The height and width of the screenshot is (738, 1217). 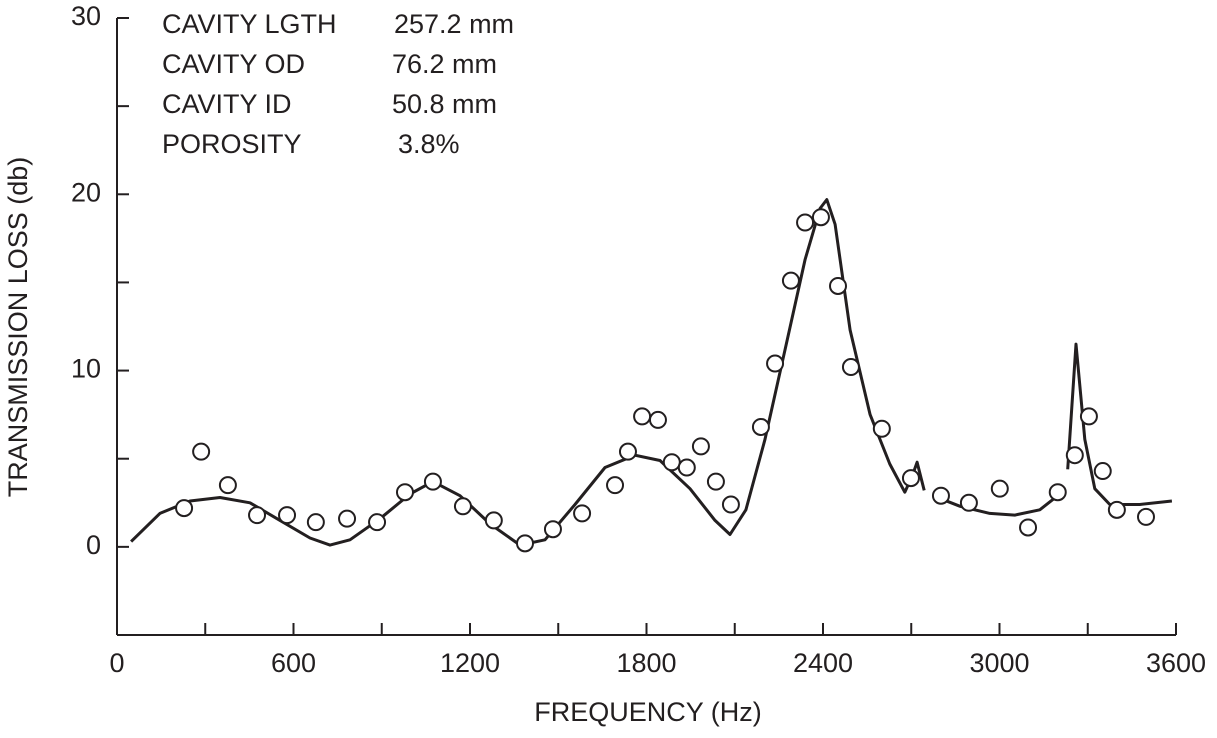 What do you see at coordinates (429, 144) in the screenshot?
I see `annotation-value: 3.8%` at bounding box center [429, 144].